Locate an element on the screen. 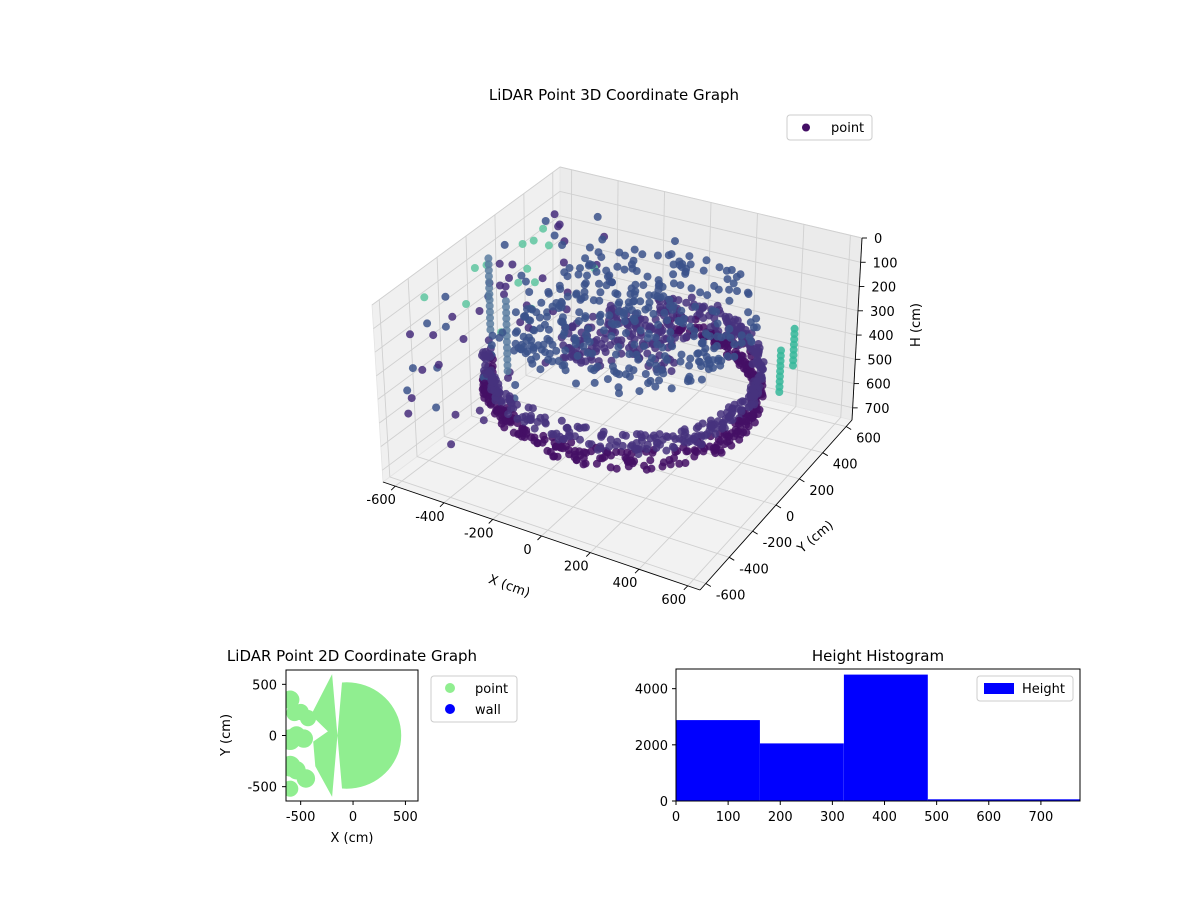  x-tick-label: 700 is located at coordinates (1040, 817).